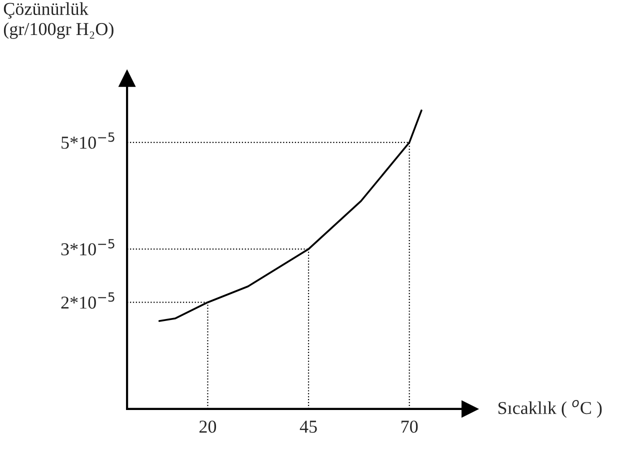 Image resolution: width=629 pixels, height=459 pixels. Describe the element at coordinates (207, 426) in the screenshot. I see `x-tick-label: 20` at that location.